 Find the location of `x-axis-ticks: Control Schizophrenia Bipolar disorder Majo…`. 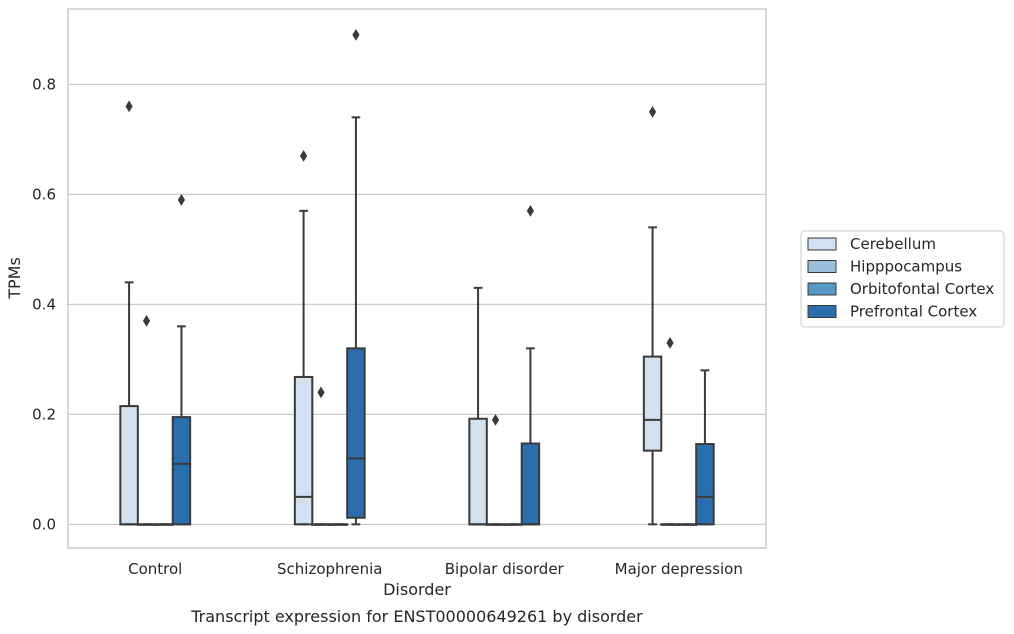

x-axis-ticks: Control Schizophrenia Bipolar disorder Majo… is located at coordinates (435, 569).